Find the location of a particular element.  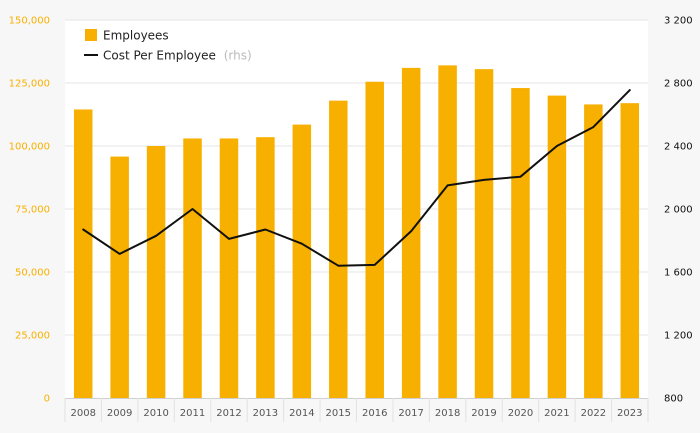

left-axis-tick-label: 50,000 is located at coordinates (32, 273).